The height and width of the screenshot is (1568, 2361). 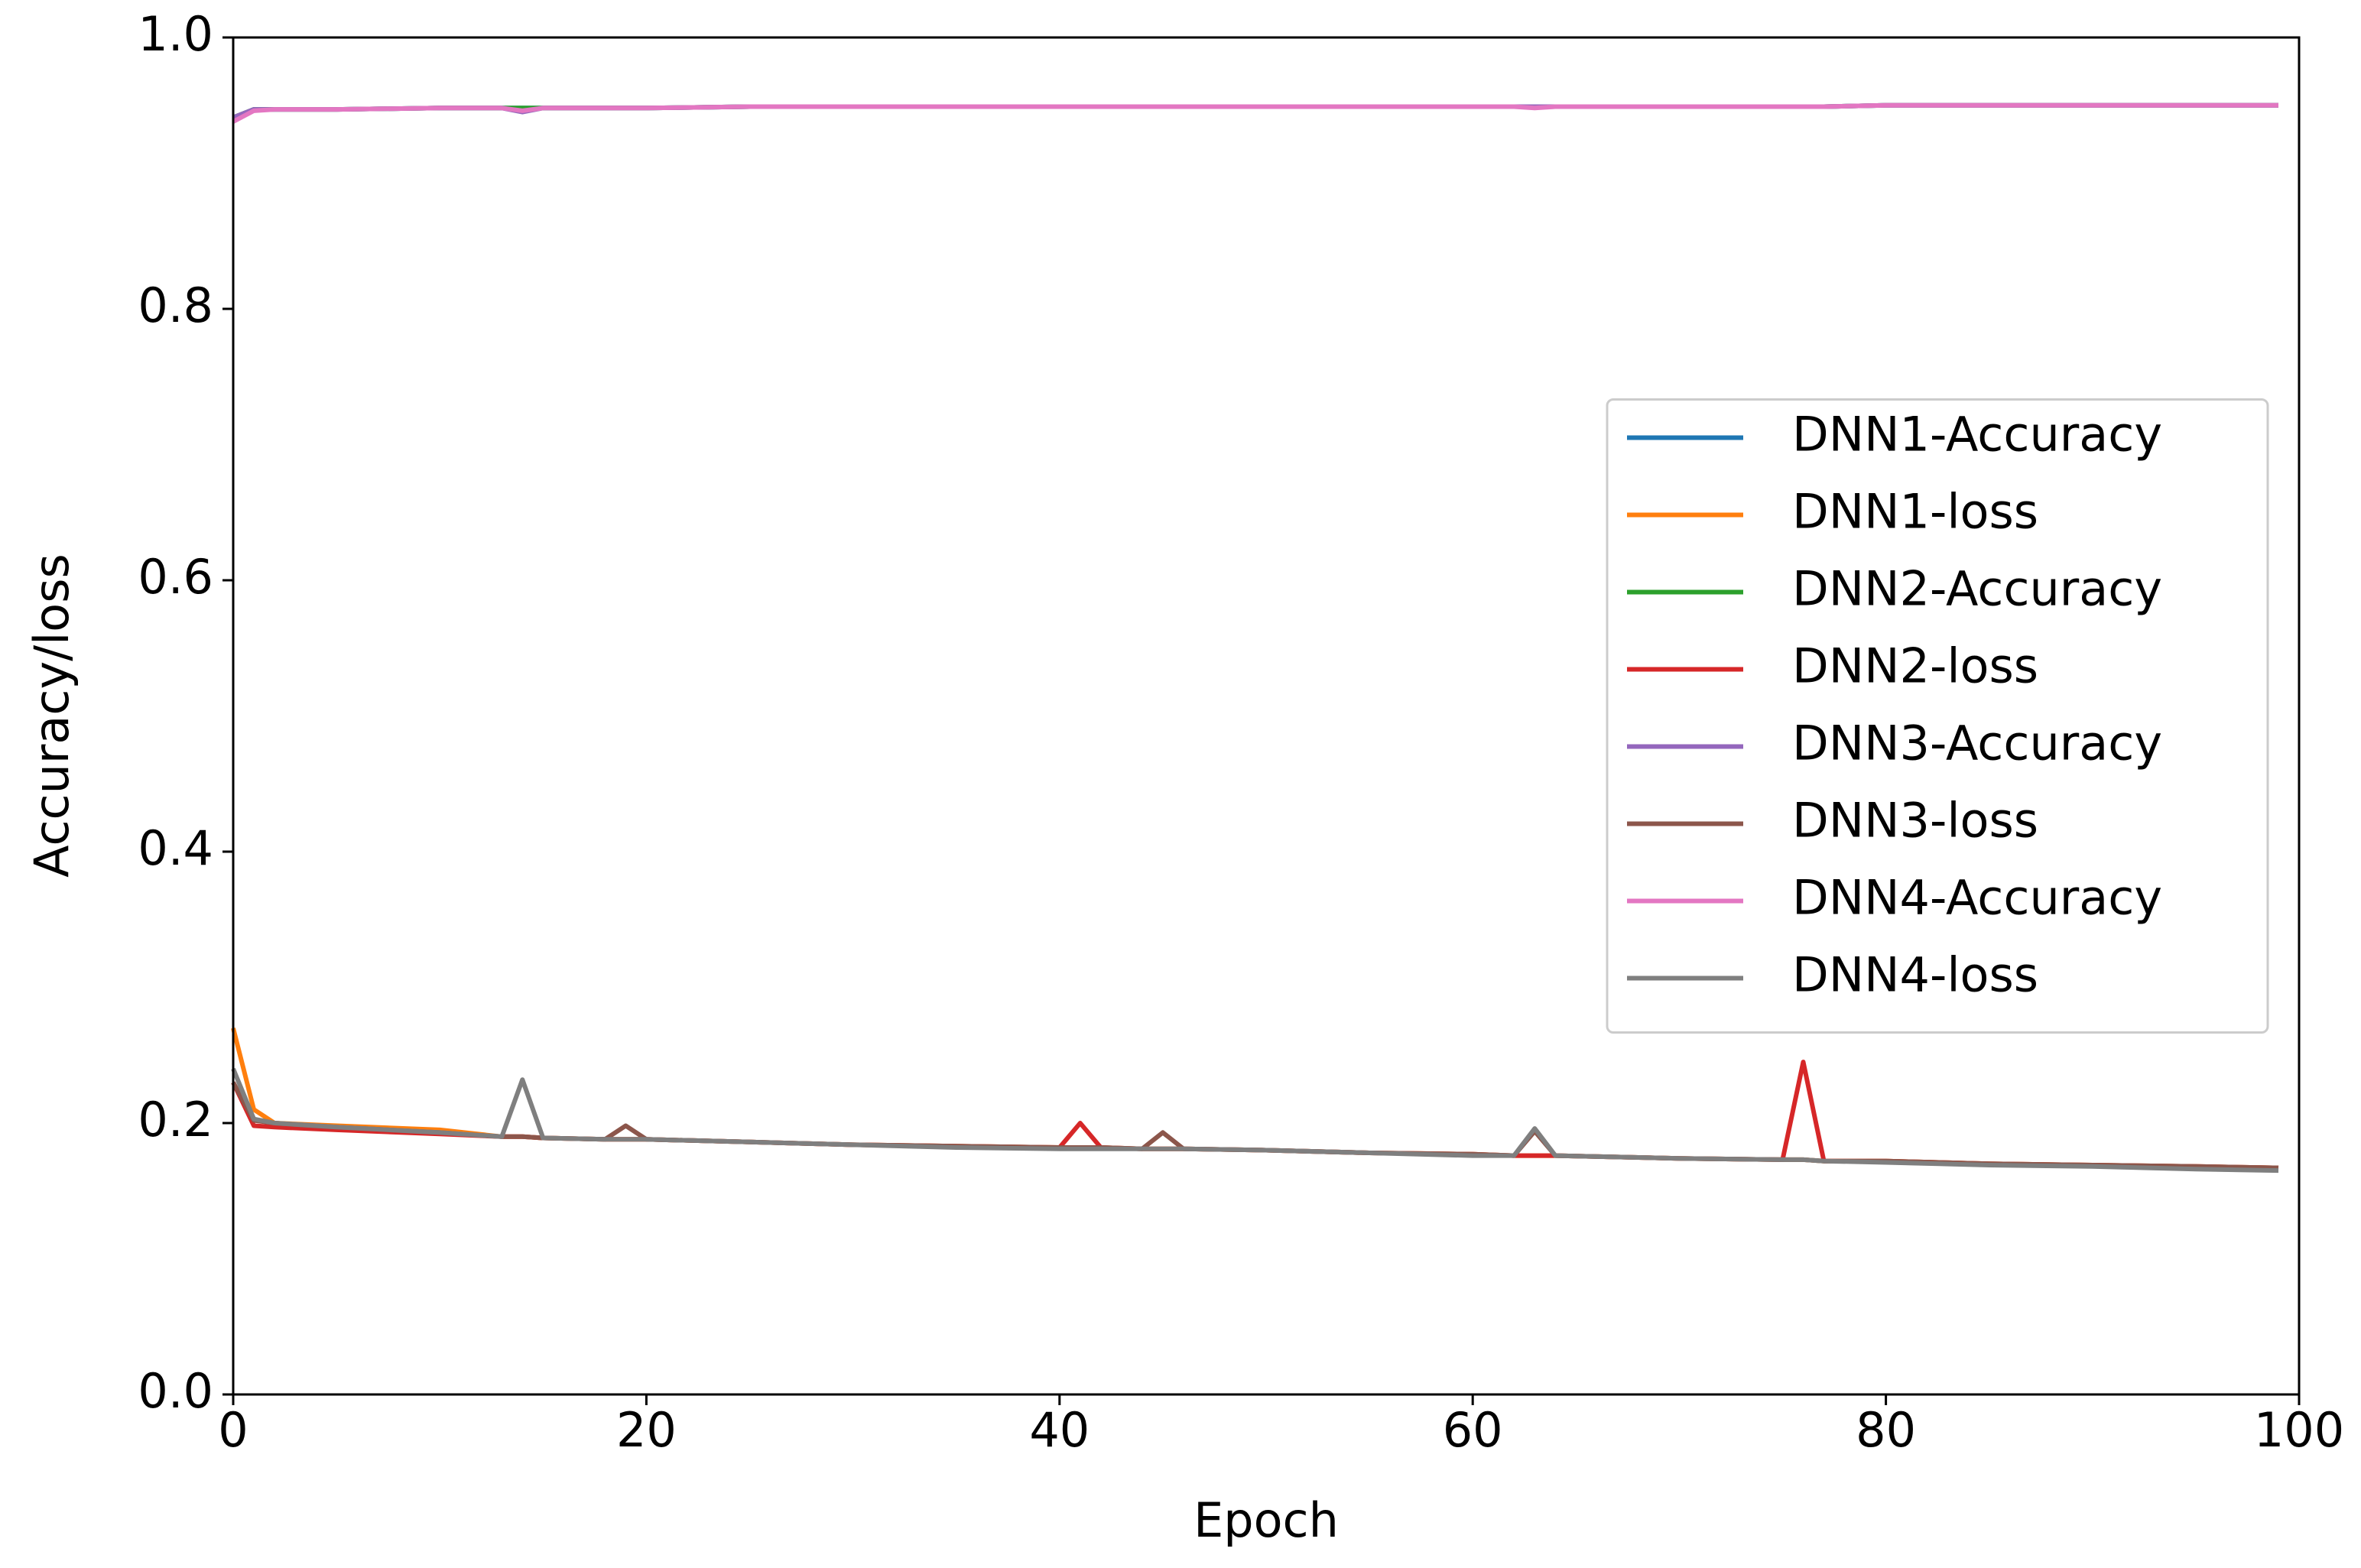 What do you see at coordinates (1915, 512) in the screenshot?
I see `legend-label: DNN1-loss` at bounding box center [1915, 512].